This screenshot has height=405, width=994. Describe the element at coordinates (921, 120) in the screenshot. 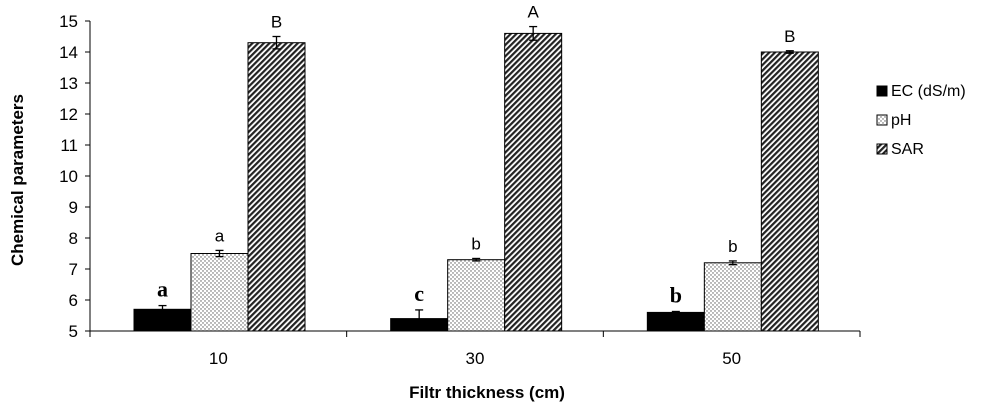

I see `legend: EC (dS/m) pH SAR` at that location.